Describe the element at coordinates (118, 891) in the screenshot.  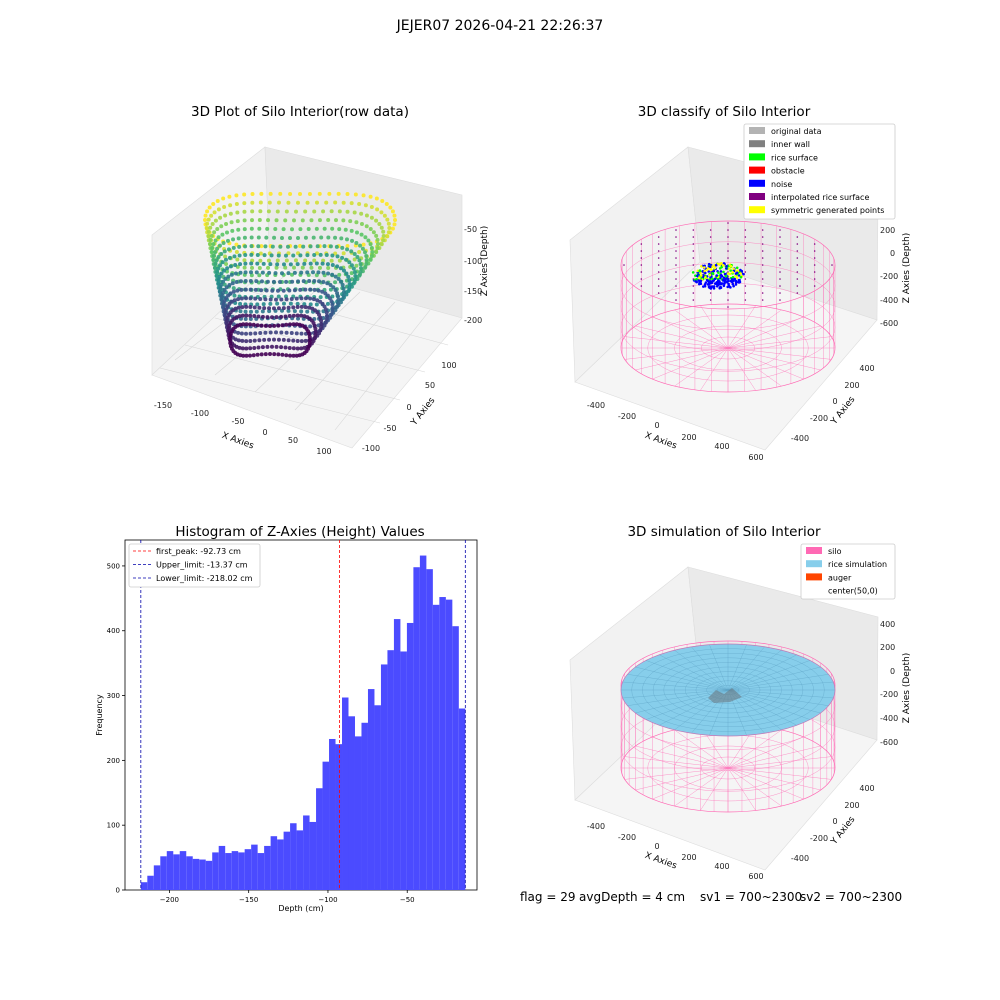
I see `y-tick-label: 0` at that location.